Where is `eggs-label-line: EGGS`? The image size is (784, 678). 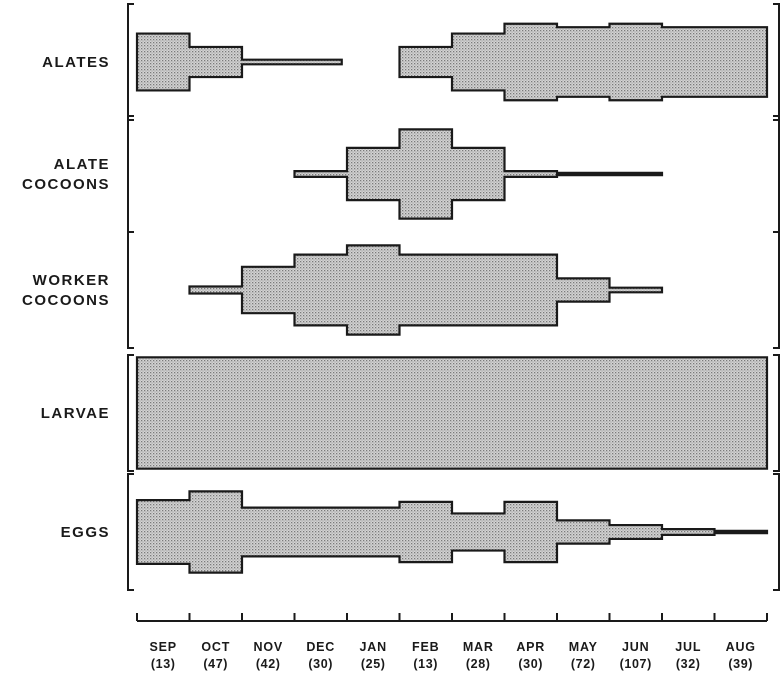
eggs-label-line: EGGS is located at coordinates (85, 532).